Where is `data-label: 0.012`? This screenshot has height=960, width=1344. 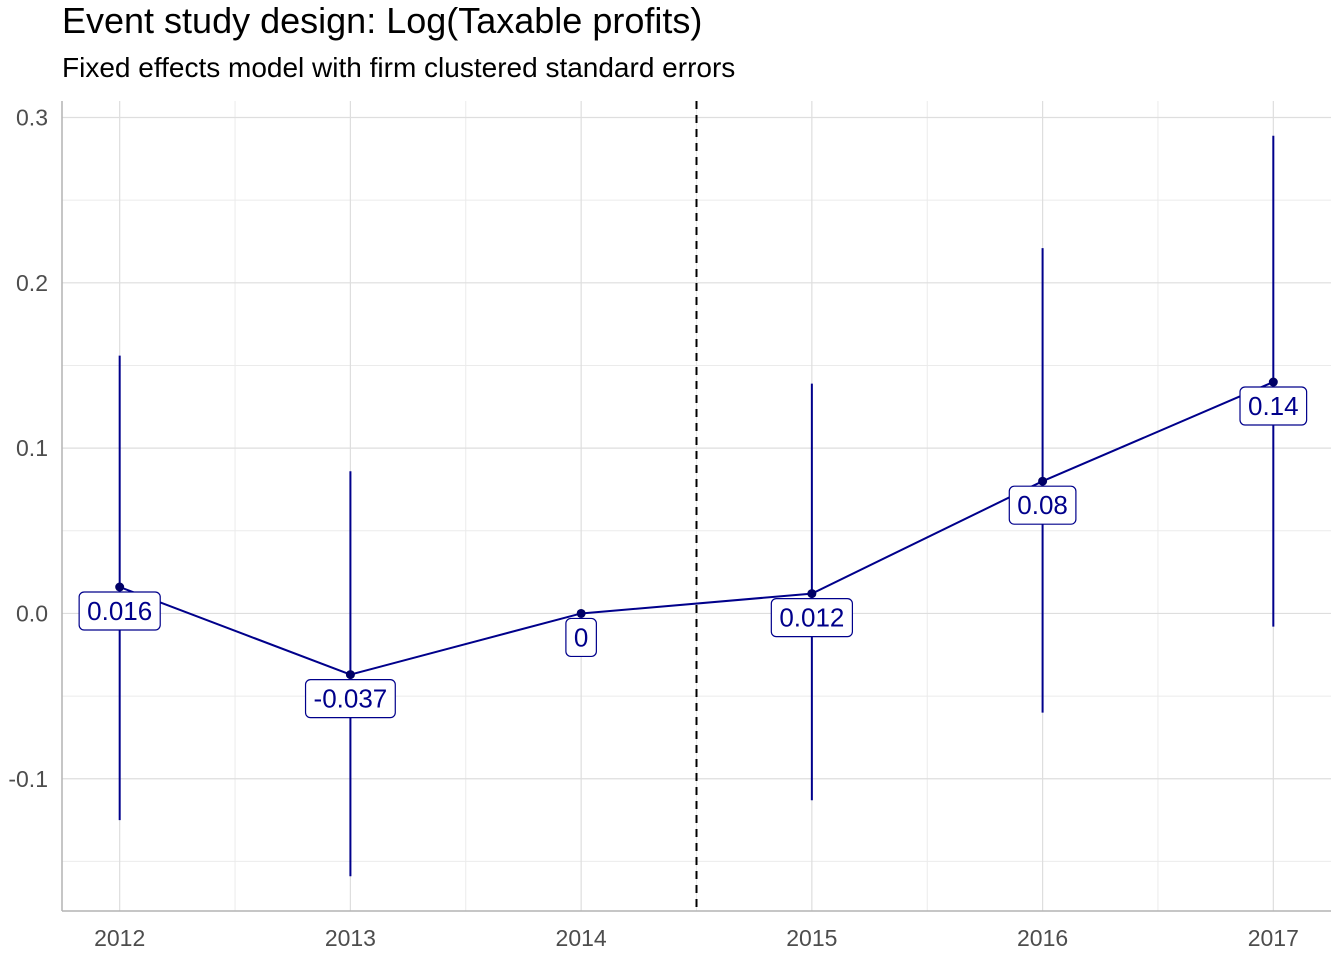 data-label: 0.012 is located at coordinates (812, 618).